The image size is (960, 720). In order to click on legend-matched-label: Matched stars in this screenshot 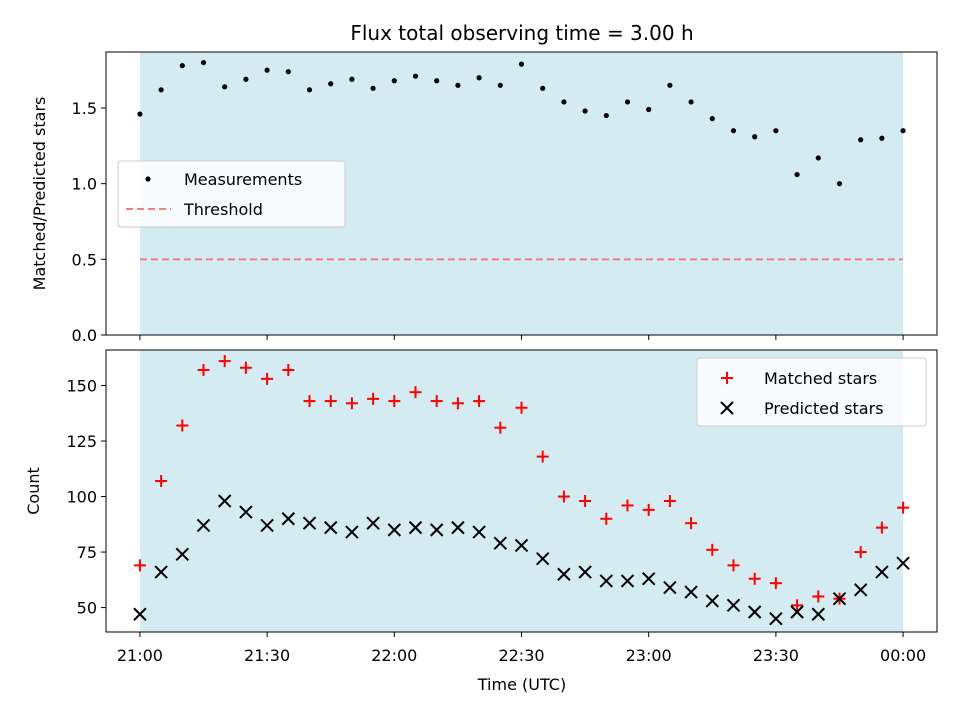, I will do `click(820, 378)`.